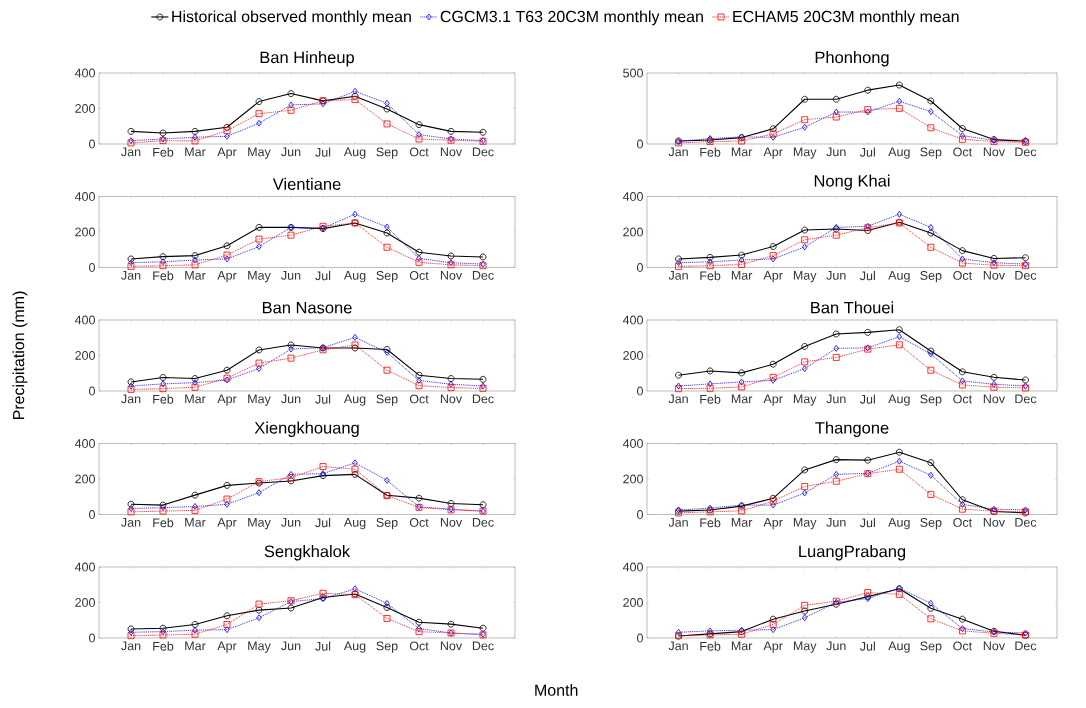  What do you see at coordinates (852, 307) in the screenshot?
I see `chart-title: Ban Thouei` at bounding box center [852, 307].